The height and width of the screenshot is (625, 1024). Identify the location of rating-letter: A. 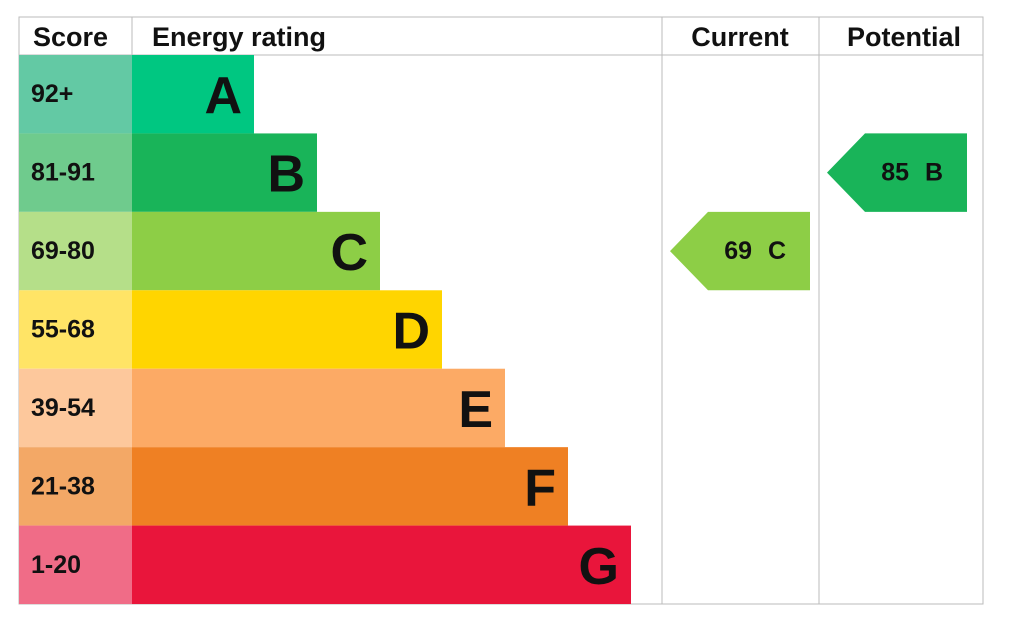
(223, 96).